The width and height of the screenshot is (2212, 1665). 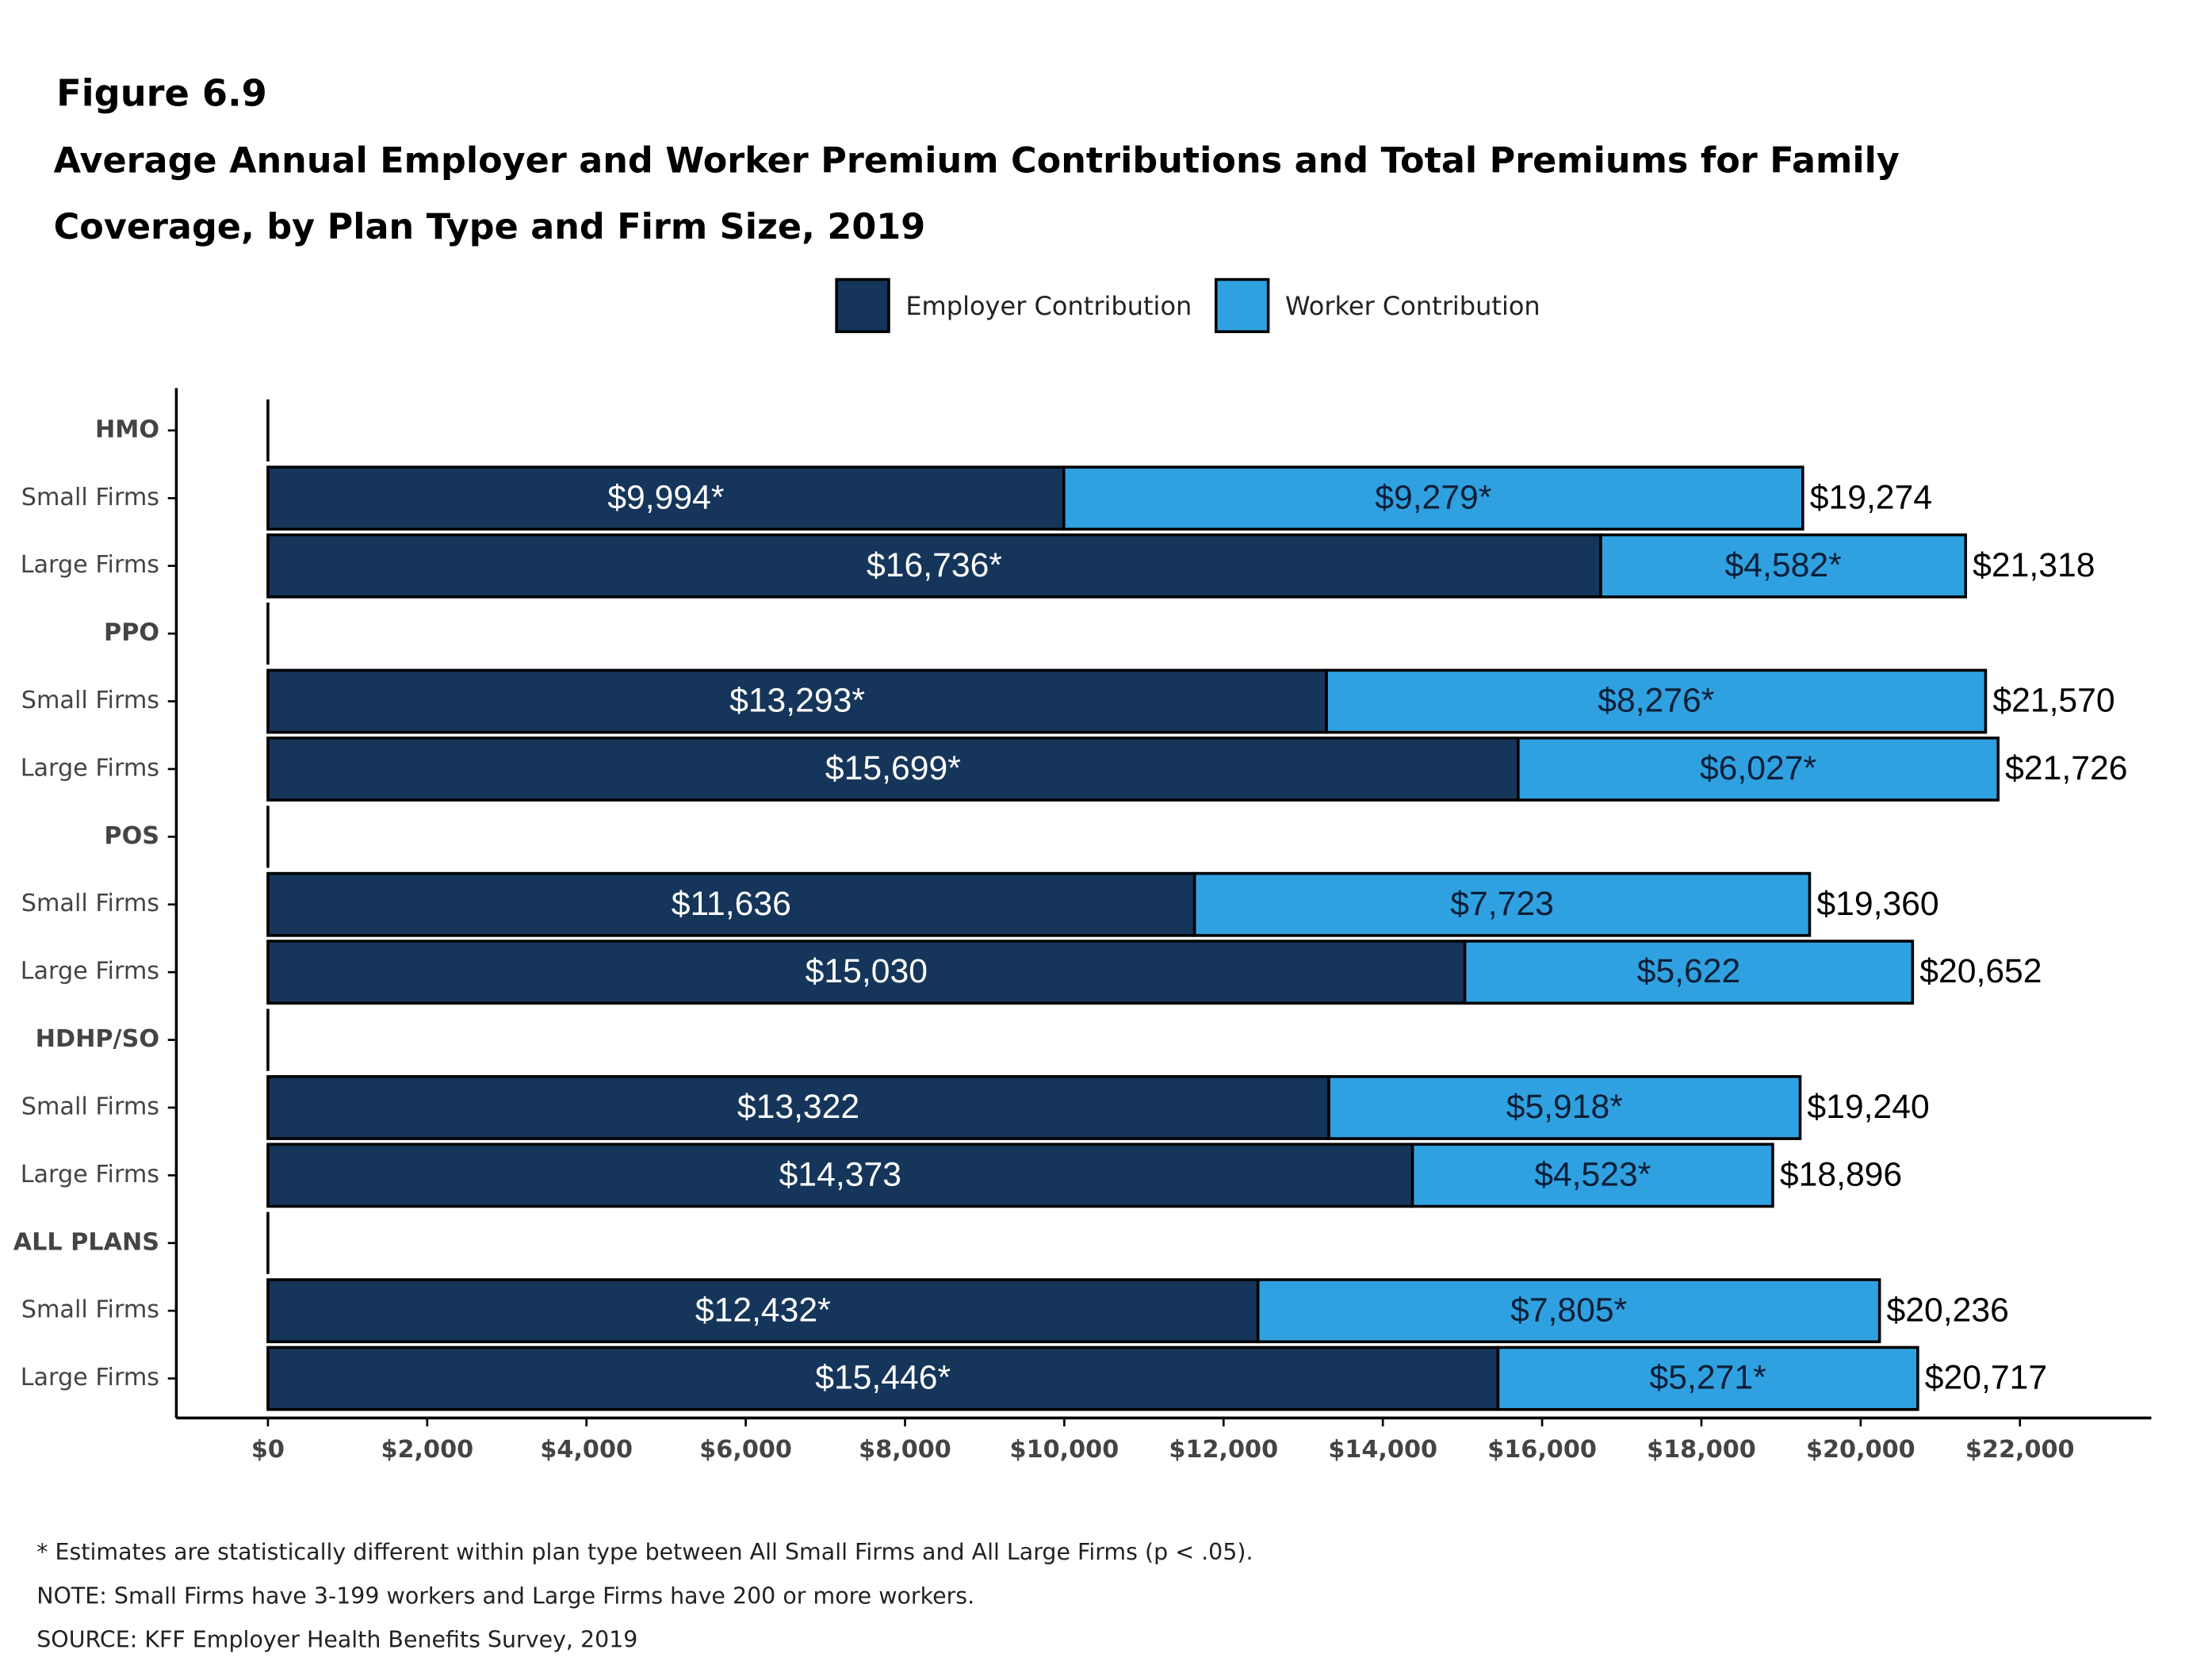 I want to click on group-label: POS, so click(x=132, y=836).